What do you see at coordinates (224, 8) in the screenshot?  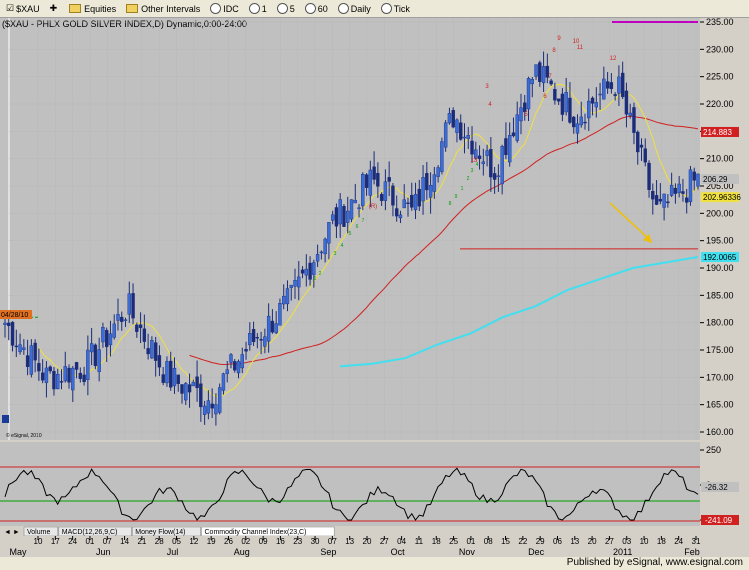 I see `idc-button: IDC` at bounding box center [224, 8].